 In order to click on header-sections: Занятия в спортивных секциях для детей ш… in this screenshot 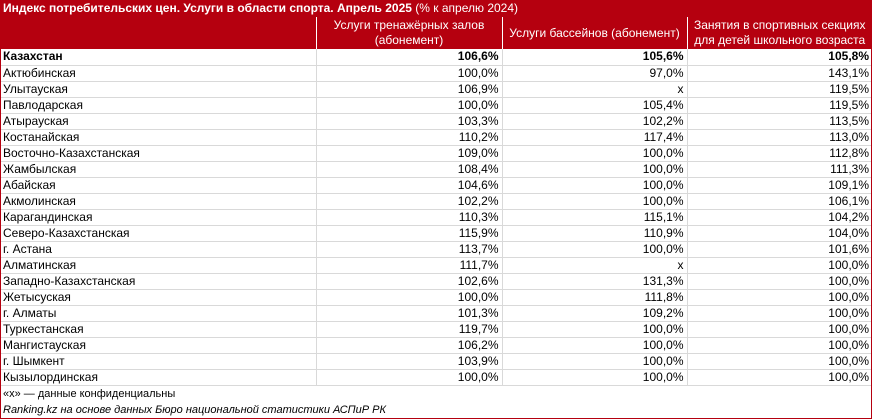, I will do `click(779, 33)`.